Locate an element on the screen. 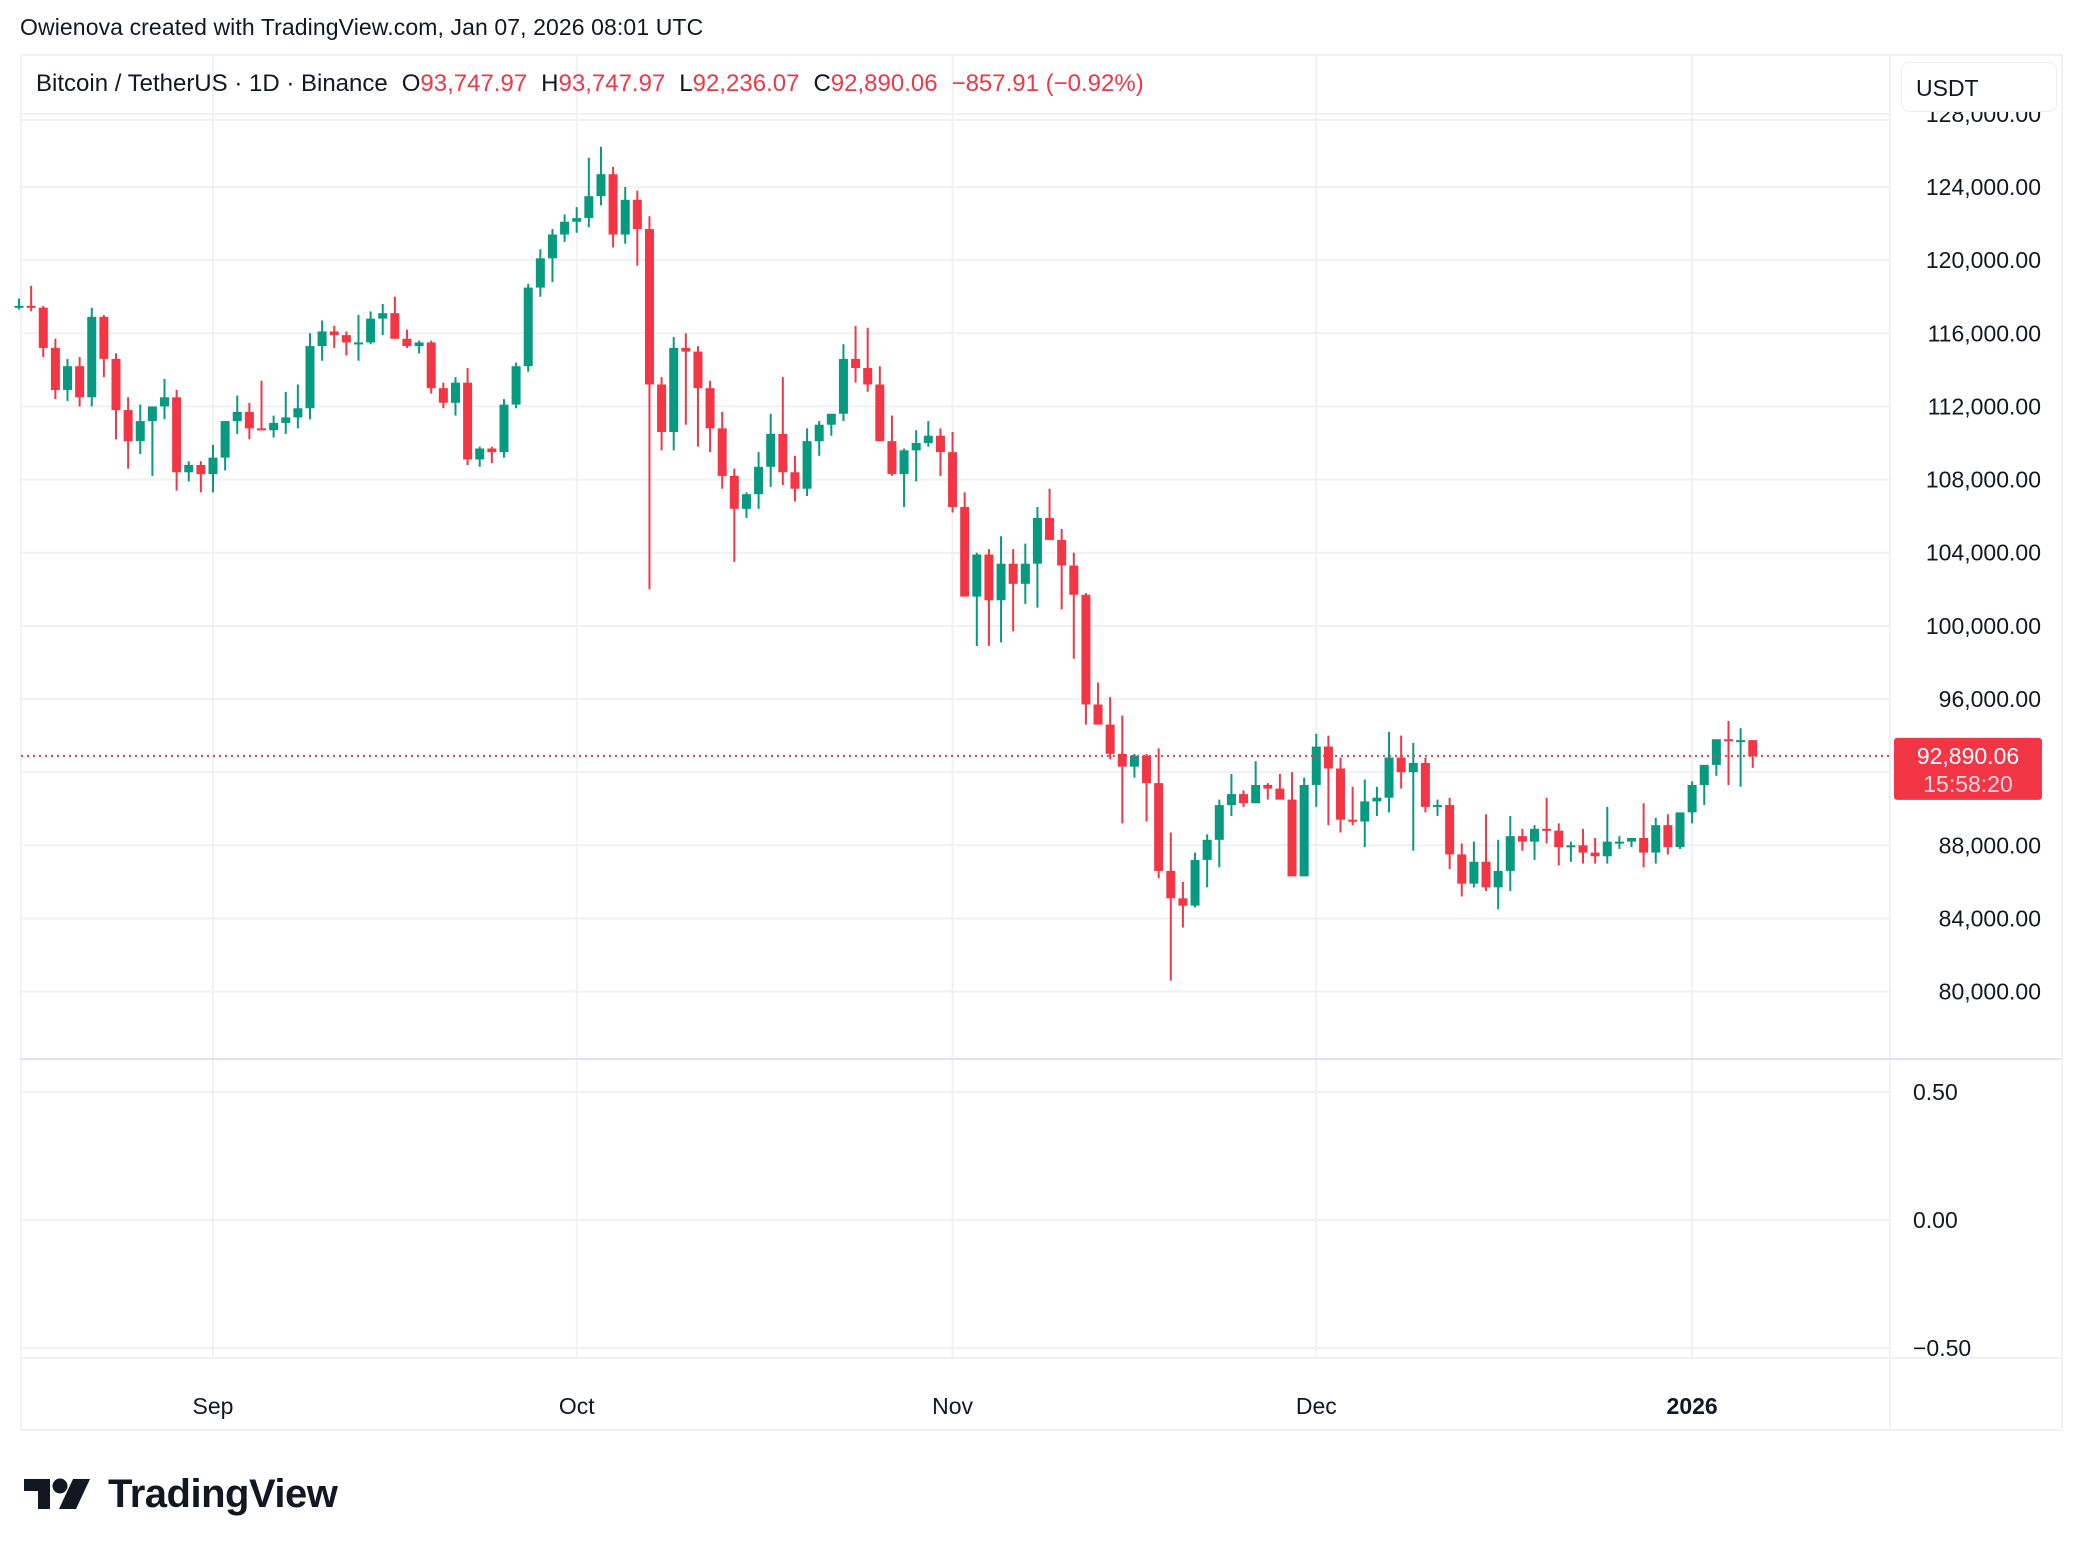 Image resolution: width=2084 pixels, height=1552 pixels. tradingview-logo: TradingView is located at coordinates (181, 1494).